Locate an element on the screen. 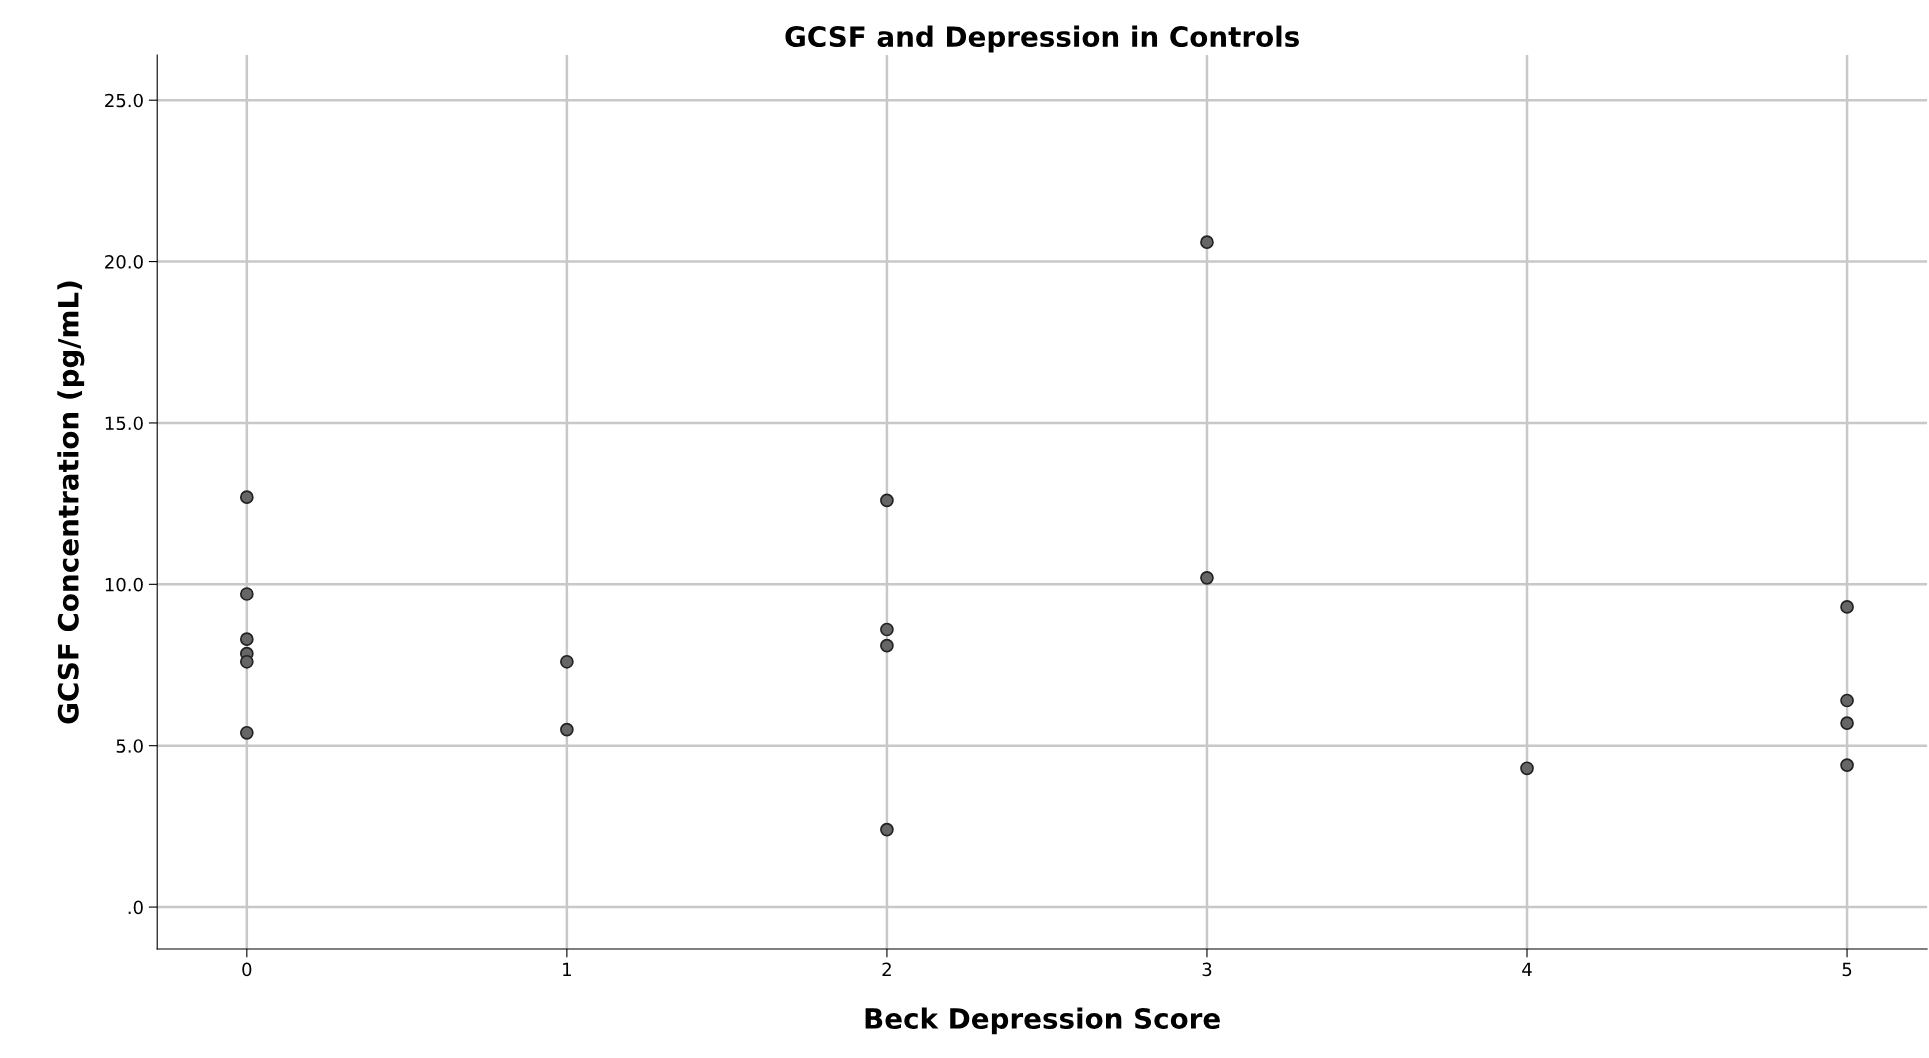  x-tick-label: 3 is located at coordinates (1207, 969).